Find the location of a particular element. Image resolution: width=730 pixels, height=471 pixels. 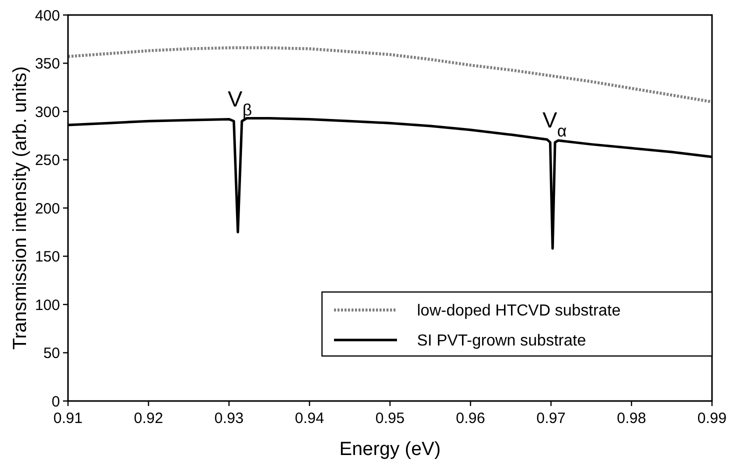

y-tick-label: 50 is located at coordinates (51, 353).